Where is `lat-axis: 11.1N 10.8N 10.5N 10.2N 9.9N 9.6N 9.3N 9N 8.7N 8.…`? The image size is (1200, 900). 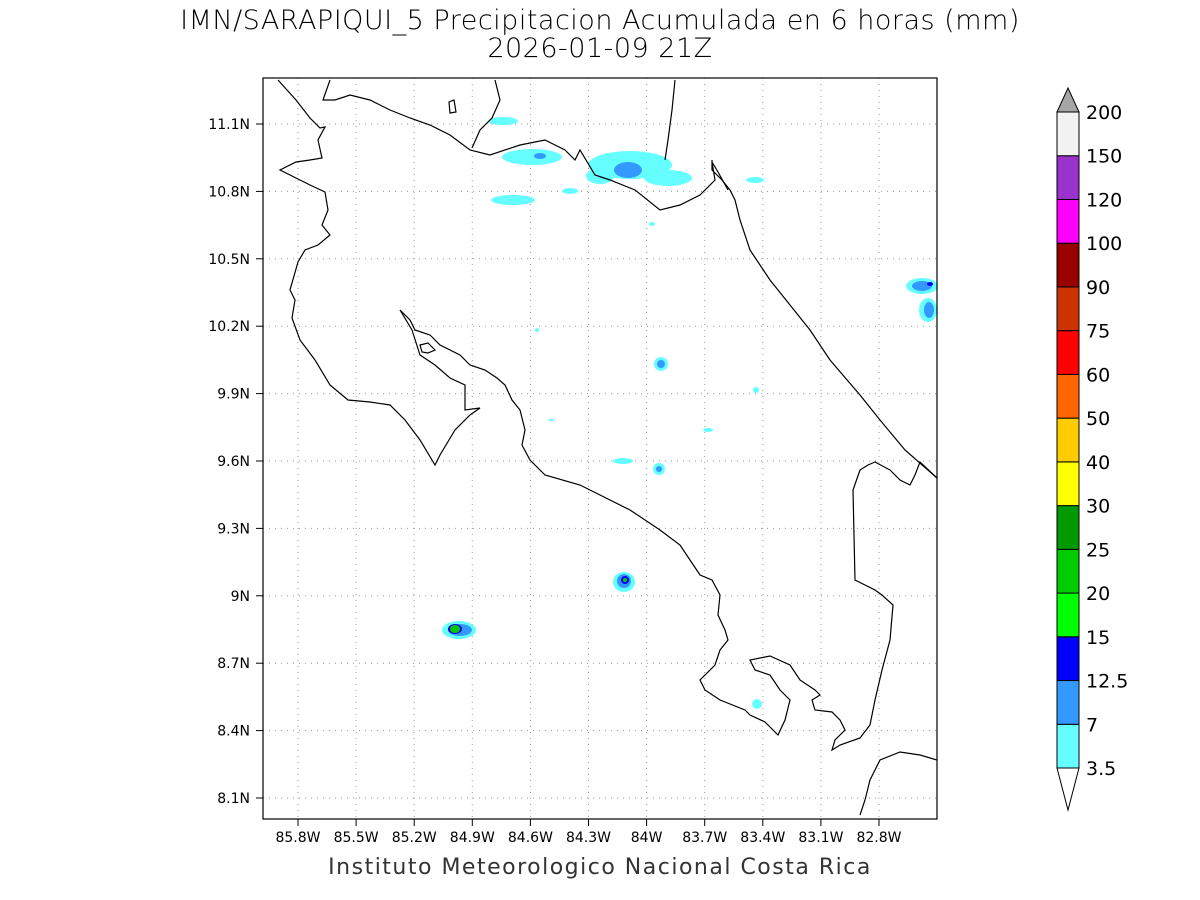 lat-axis: 11.1N 10.8N 10.5N 10.2N 9.9N 9.6N 9.3N 9N 8.7N 8.… is located at coordinates (235, 462).